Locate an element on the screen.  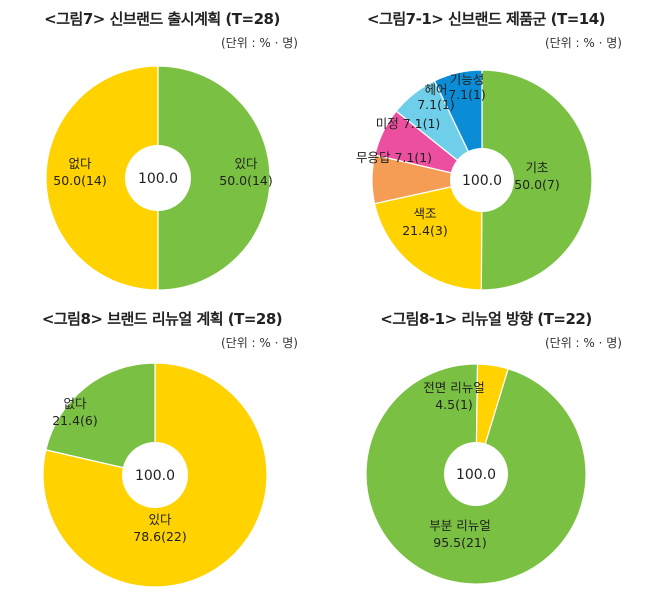
slice-label: 전면 리뉴얼 4.5(1) is located at coordinates (453, 396).